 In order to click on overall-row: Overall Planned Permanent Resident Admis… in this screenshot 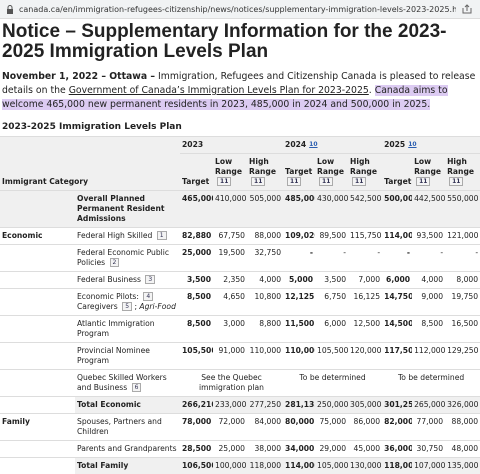, I will do `click(240, 209)`.